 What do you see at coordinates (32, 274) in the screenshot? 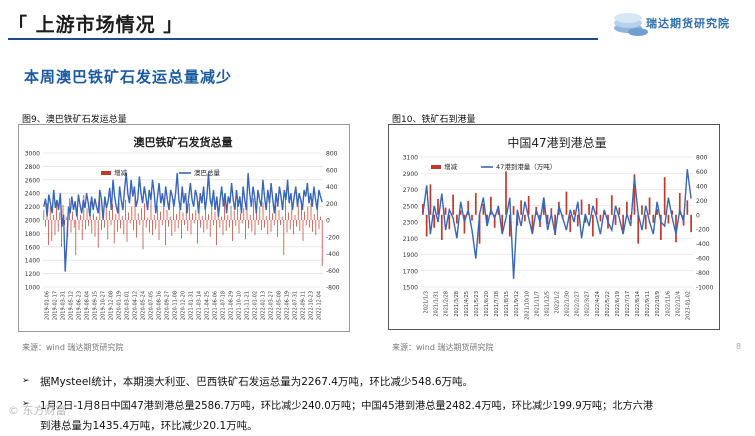
I see `y-left-tick-label: 1200` at bounding box center [32, 274].